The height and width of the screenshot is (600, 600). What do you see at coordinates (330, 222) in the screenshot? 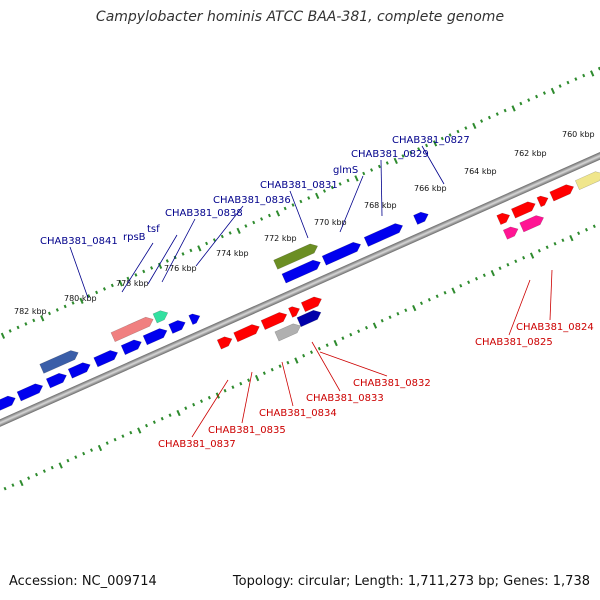
I see `kbp-label: 770 kbp` at bounding box center [330, 222].